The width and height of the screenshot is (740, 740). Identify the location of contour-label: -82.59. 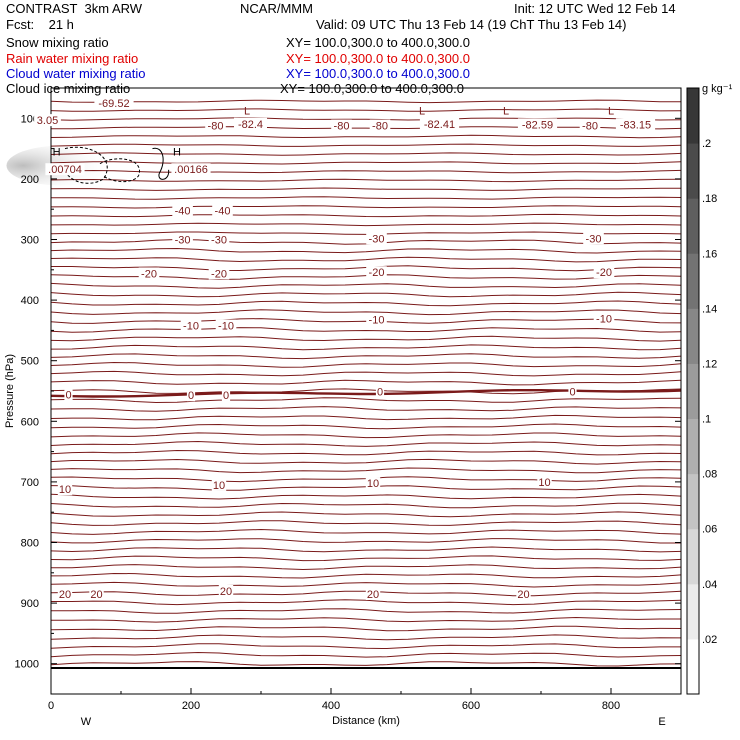
(537, 125).